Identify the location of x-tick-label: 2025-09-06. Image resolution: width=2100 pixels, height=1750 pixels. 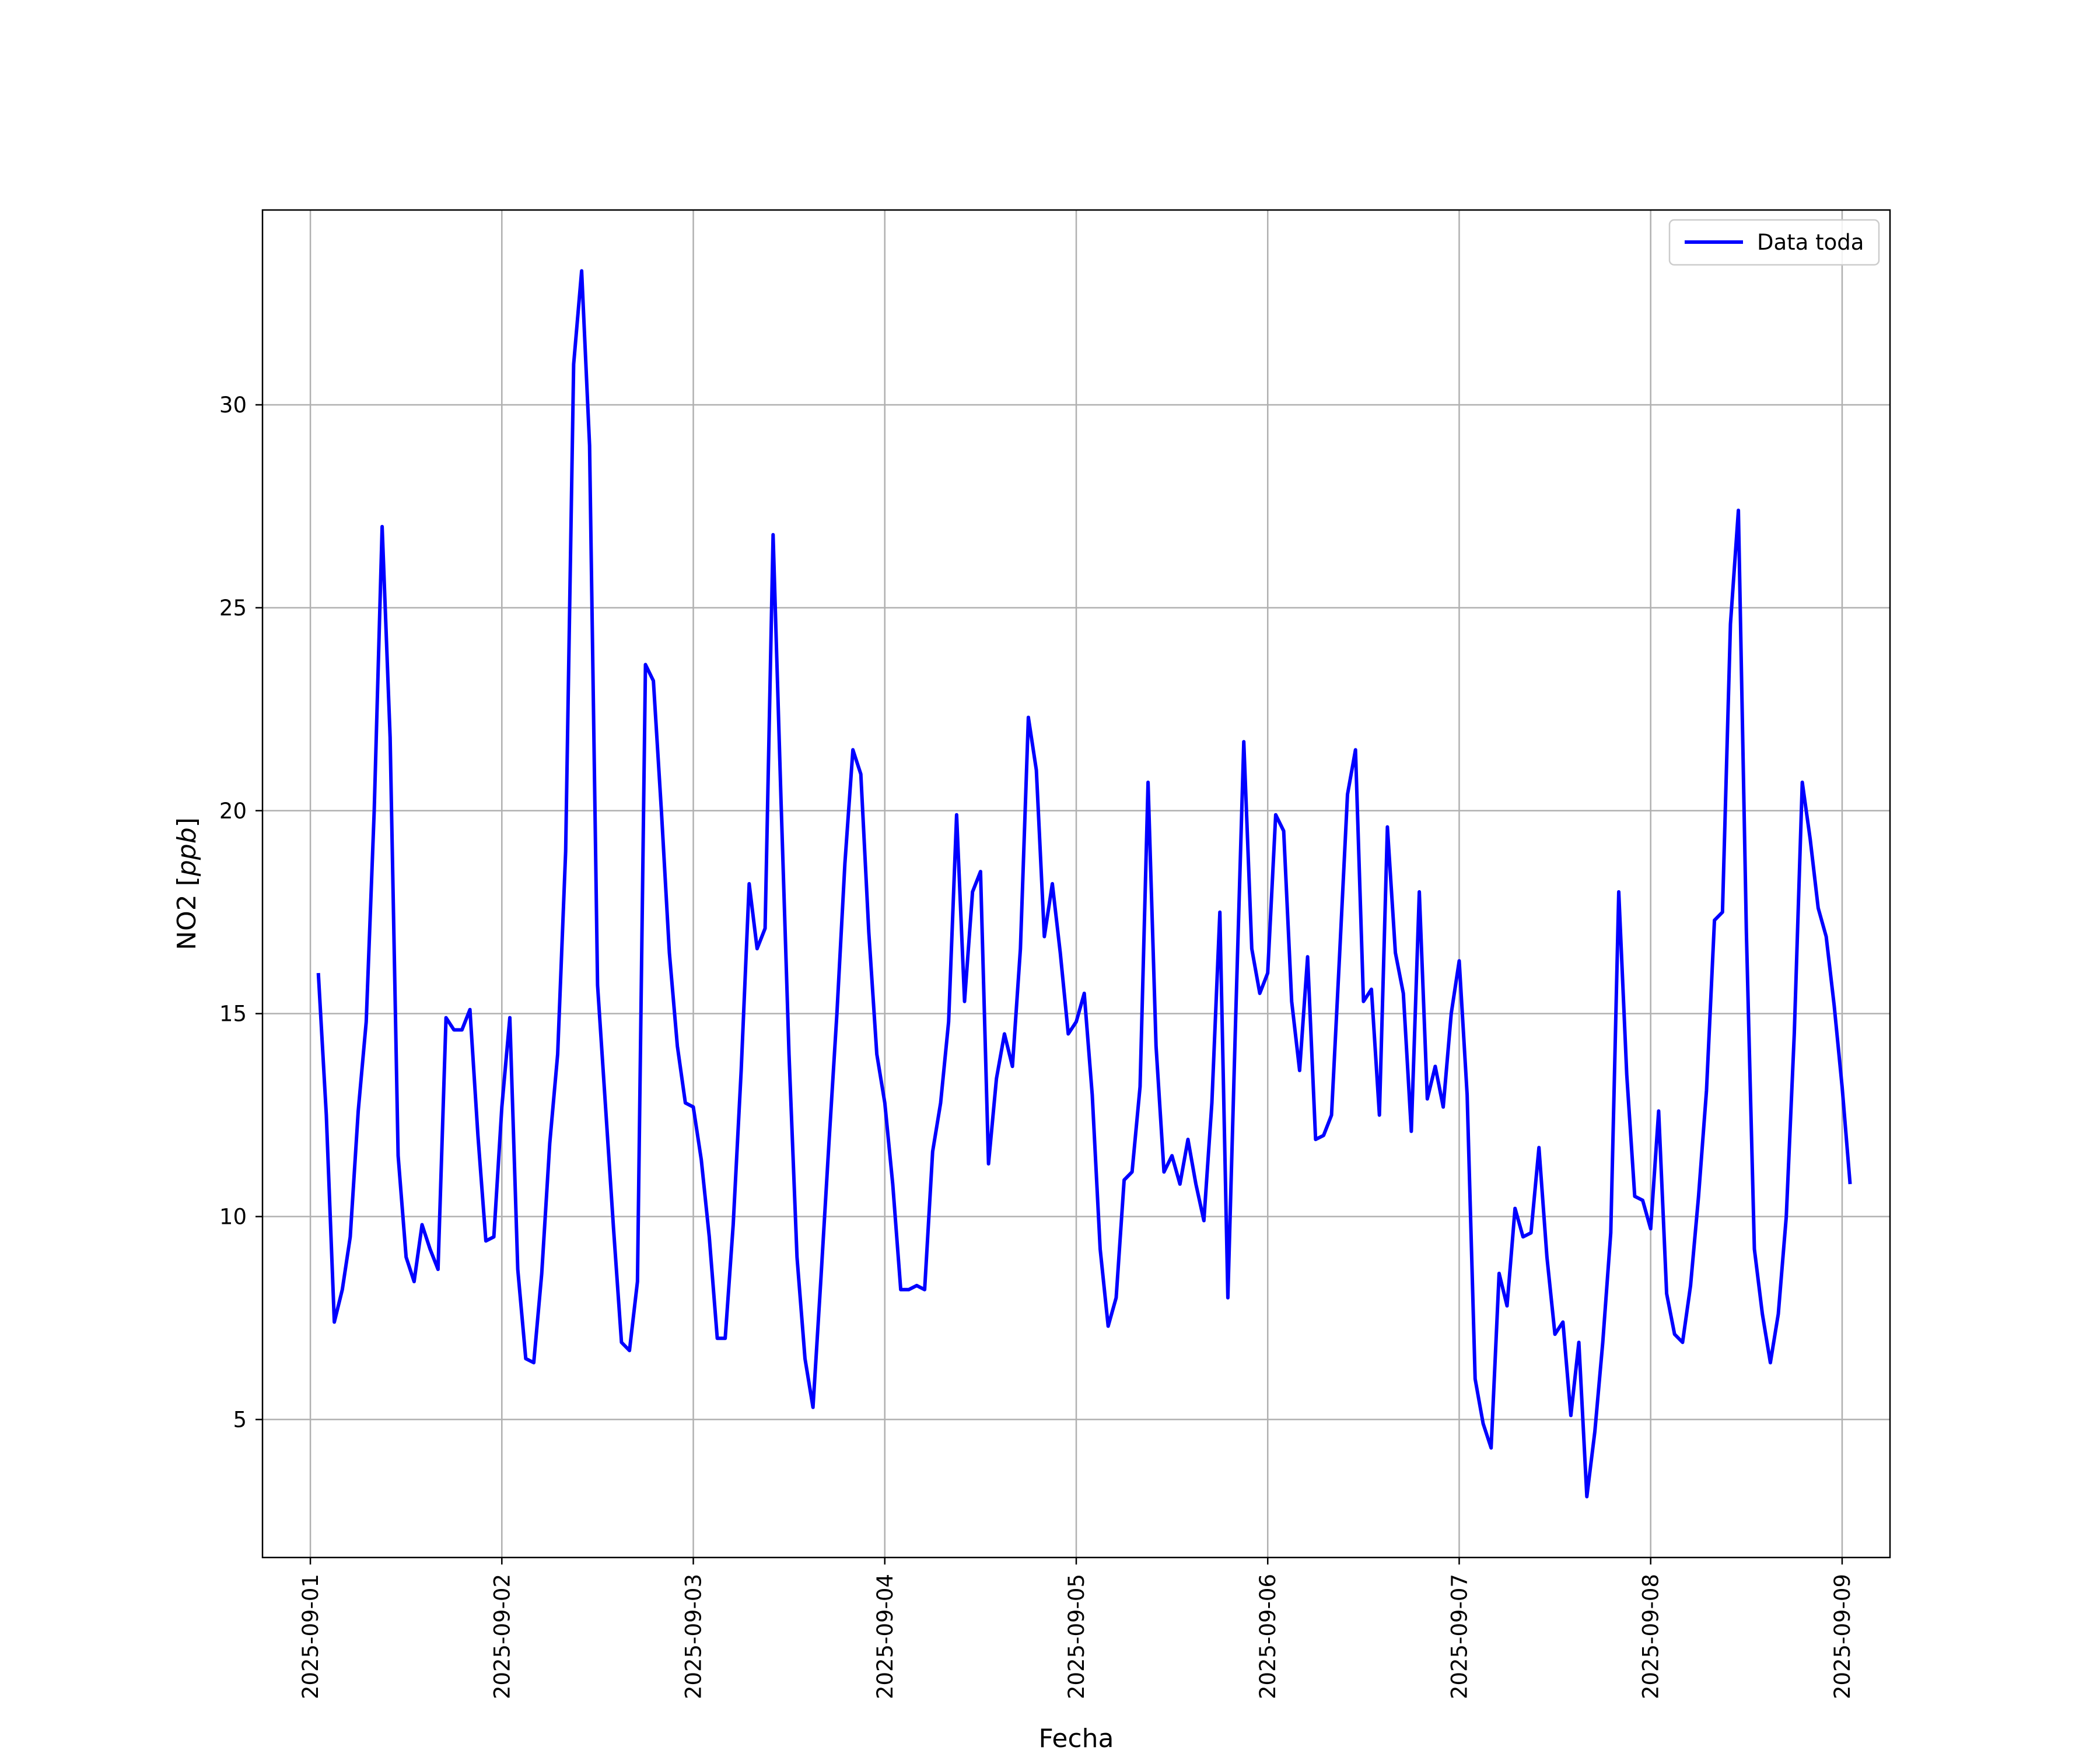
(1267, 1636).